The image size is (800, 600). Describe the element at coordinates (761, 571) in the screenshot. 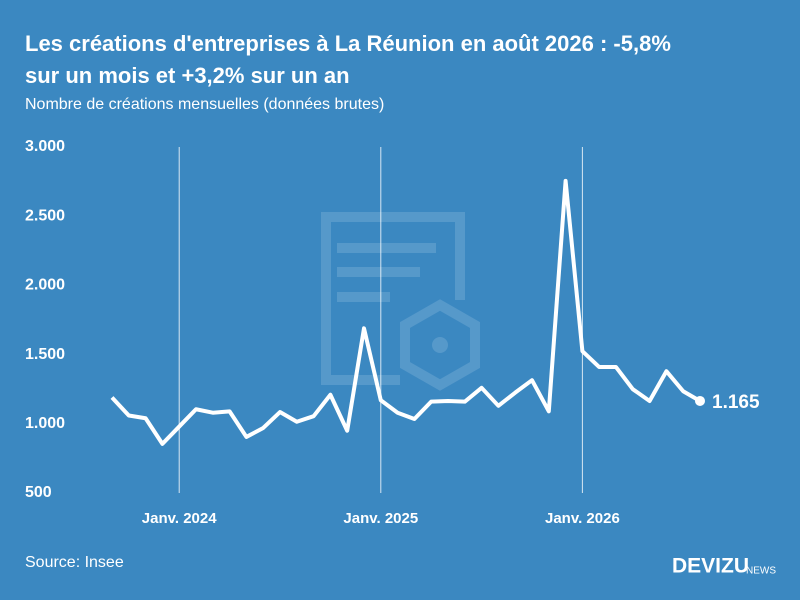

I see `brand-suffix: NEWS` at that location.